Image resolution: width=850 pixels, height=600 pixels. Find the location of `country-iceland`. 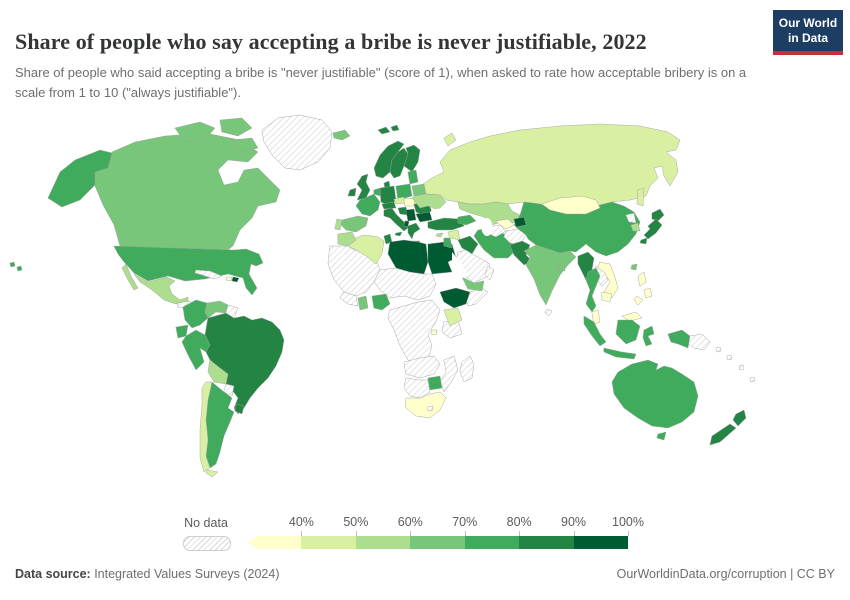

country-iceland is located at coordinates (341, 135).